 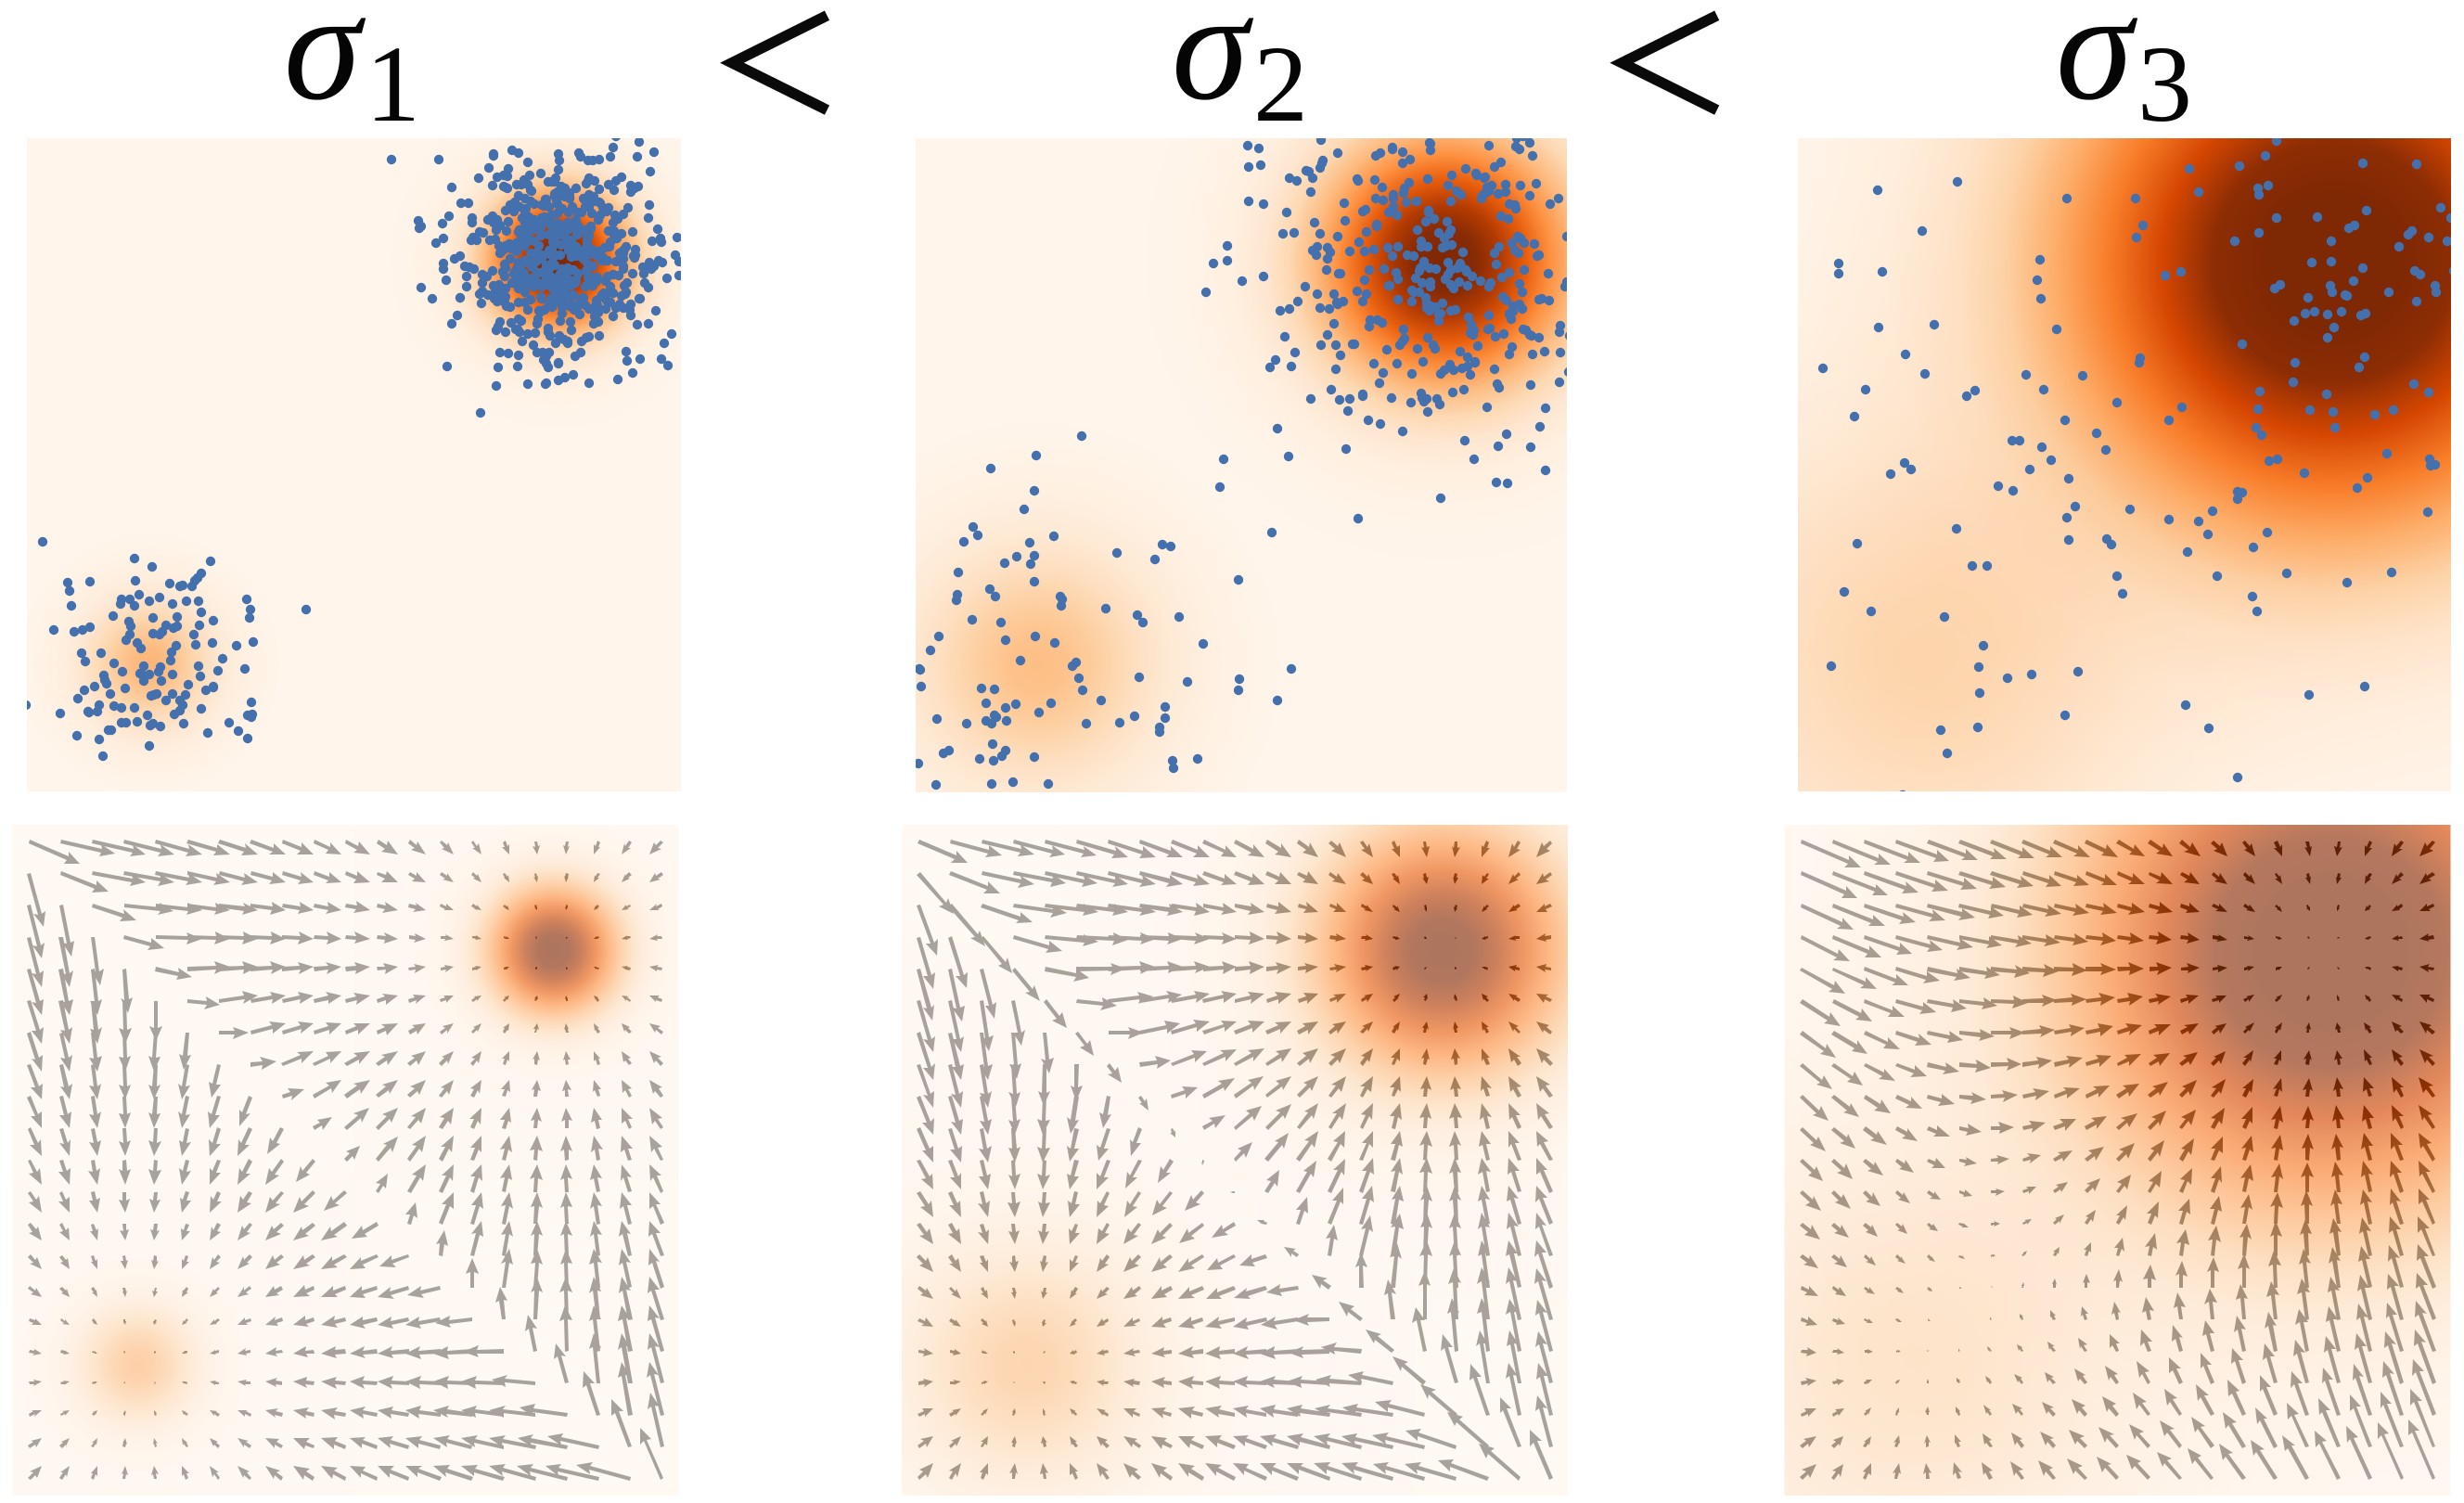 What do you see at coordinates (1280, 84) in the screenshot?
I see `svg-text: 2` at bounding box center [1280, 84].